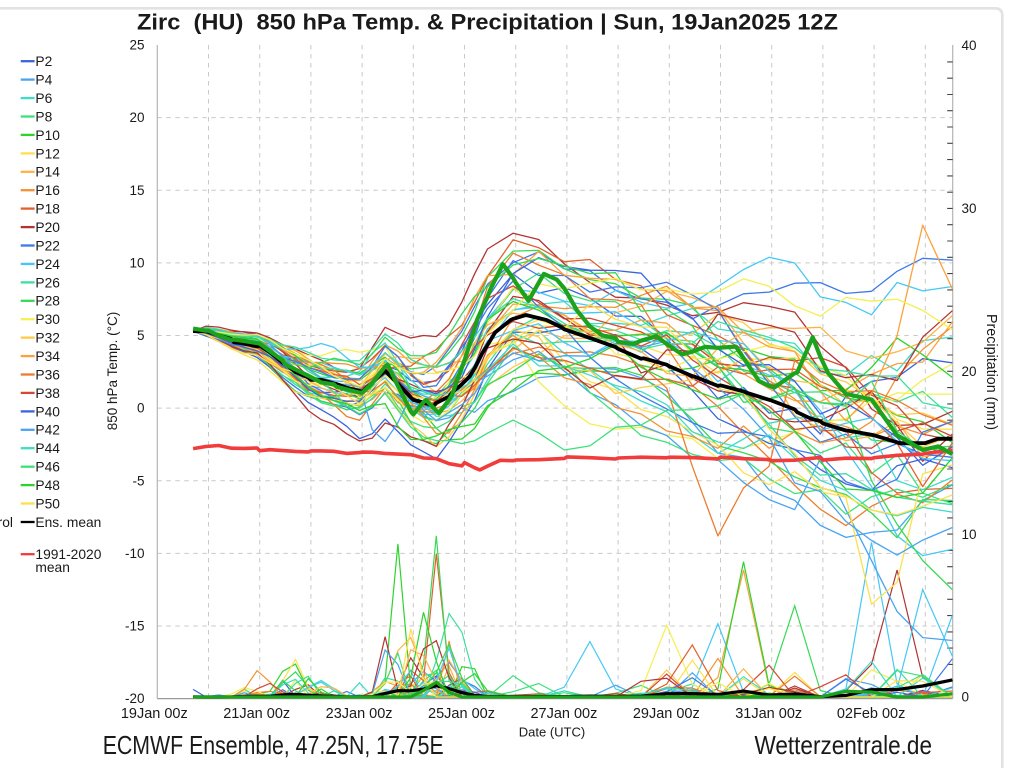 The width and height of the screenshot is (1016, 773). What do you see at coordinates (969, 45) in the screenshot?
I see `svg-text: 40` at bounding box center [969, 45].